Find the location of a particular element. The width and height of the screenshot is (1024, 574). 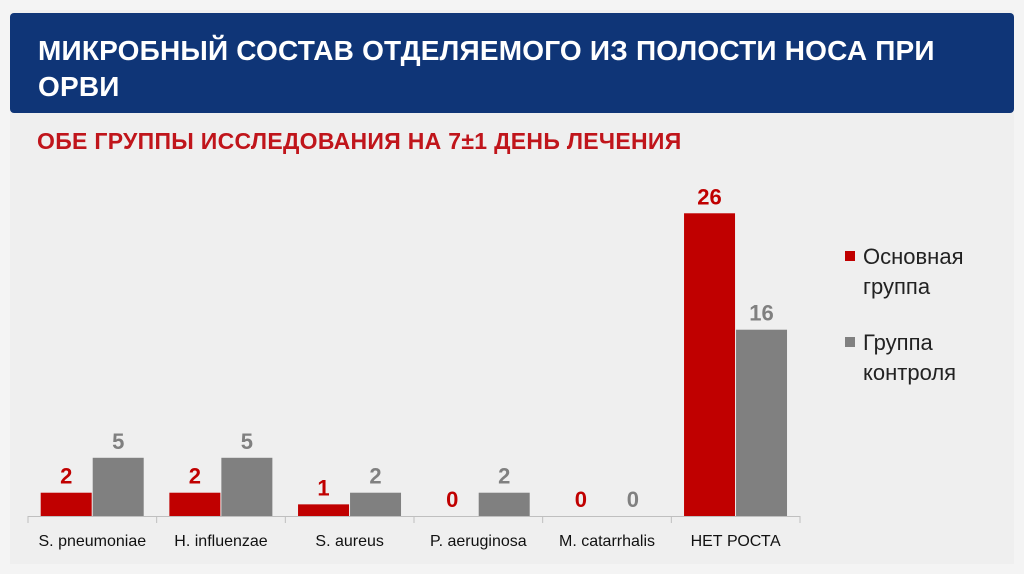

category-label-1: H. influenzae is located at coordinates (220, 541).